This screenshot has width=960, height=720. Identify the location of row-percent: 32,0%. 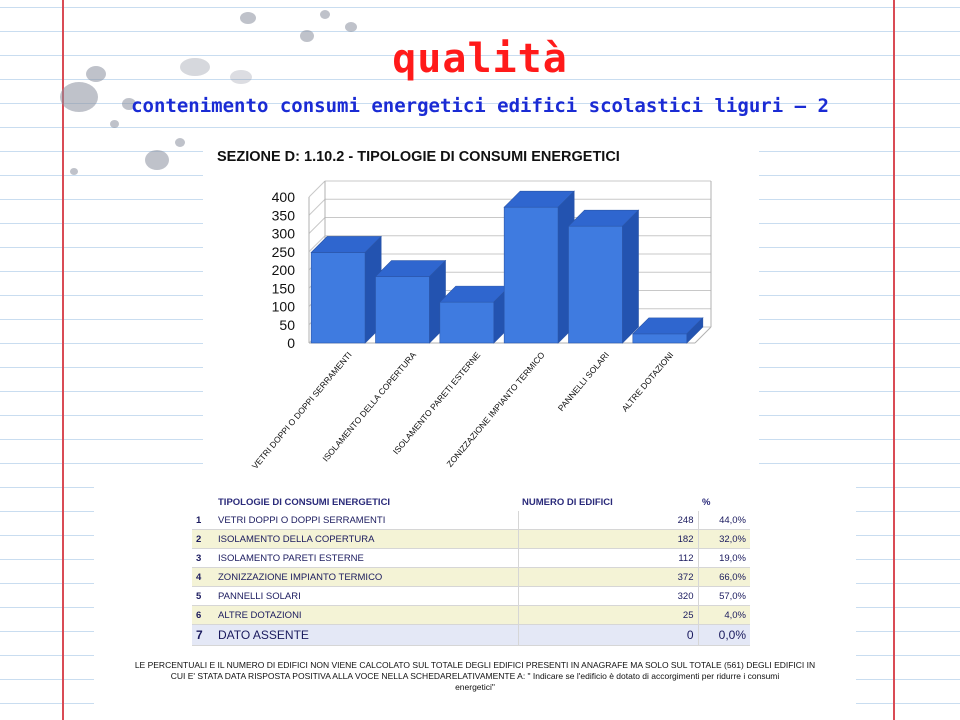
(723, 539).